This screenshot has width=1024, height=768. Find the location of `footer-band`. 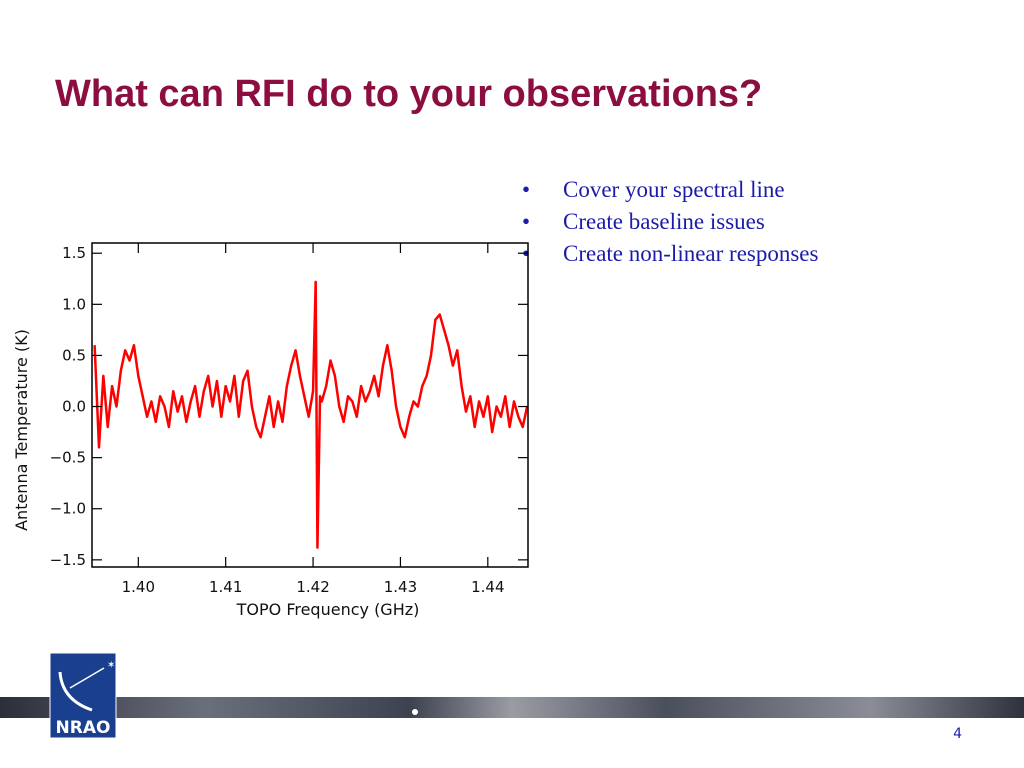

footer-band is located at coordinates (512, 707).